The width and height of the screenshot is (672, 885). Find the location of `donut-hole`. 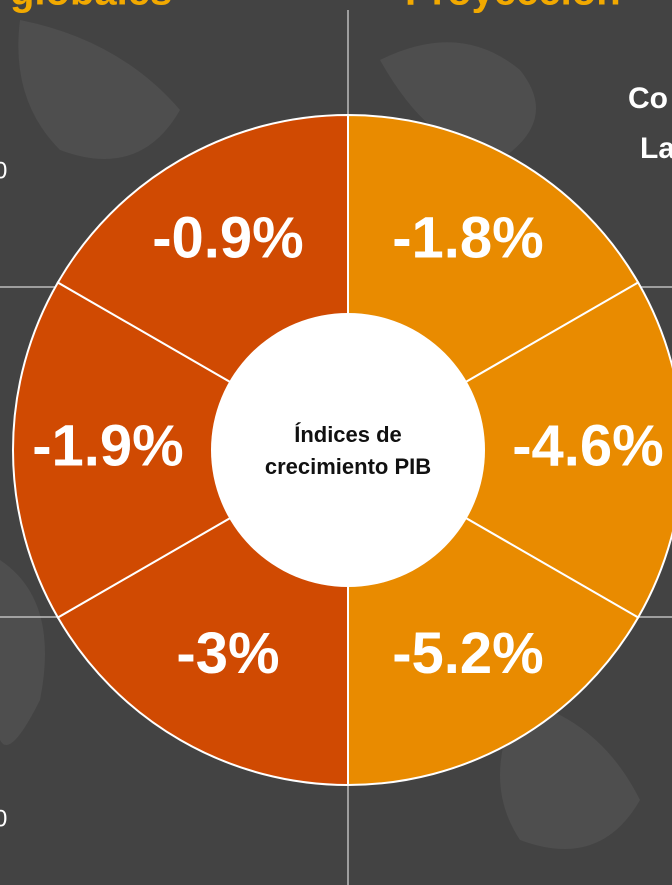

donut-hole is located at coordinates (348, 450).